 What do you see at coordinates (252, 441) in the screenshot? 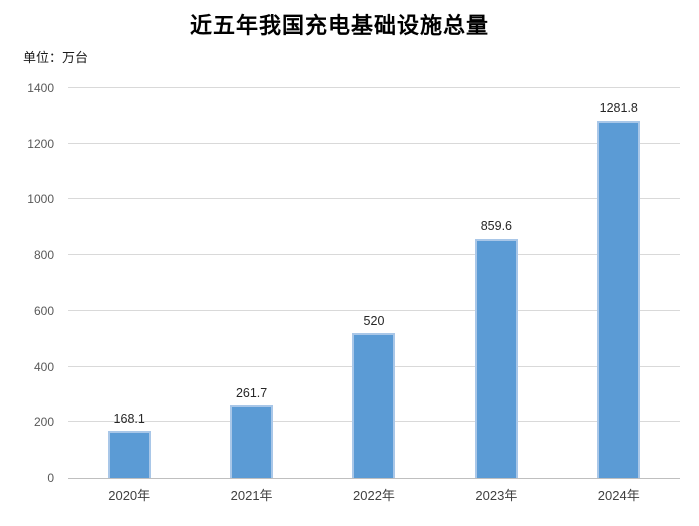
I see `bar-2021年` at bounding box center [252, 441].